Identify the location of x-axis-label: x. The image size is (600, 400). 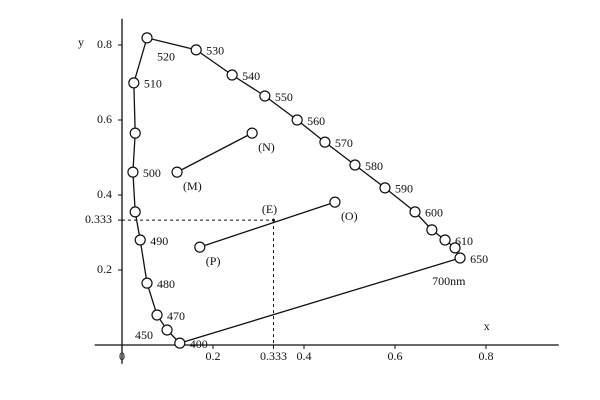
(487, 326).